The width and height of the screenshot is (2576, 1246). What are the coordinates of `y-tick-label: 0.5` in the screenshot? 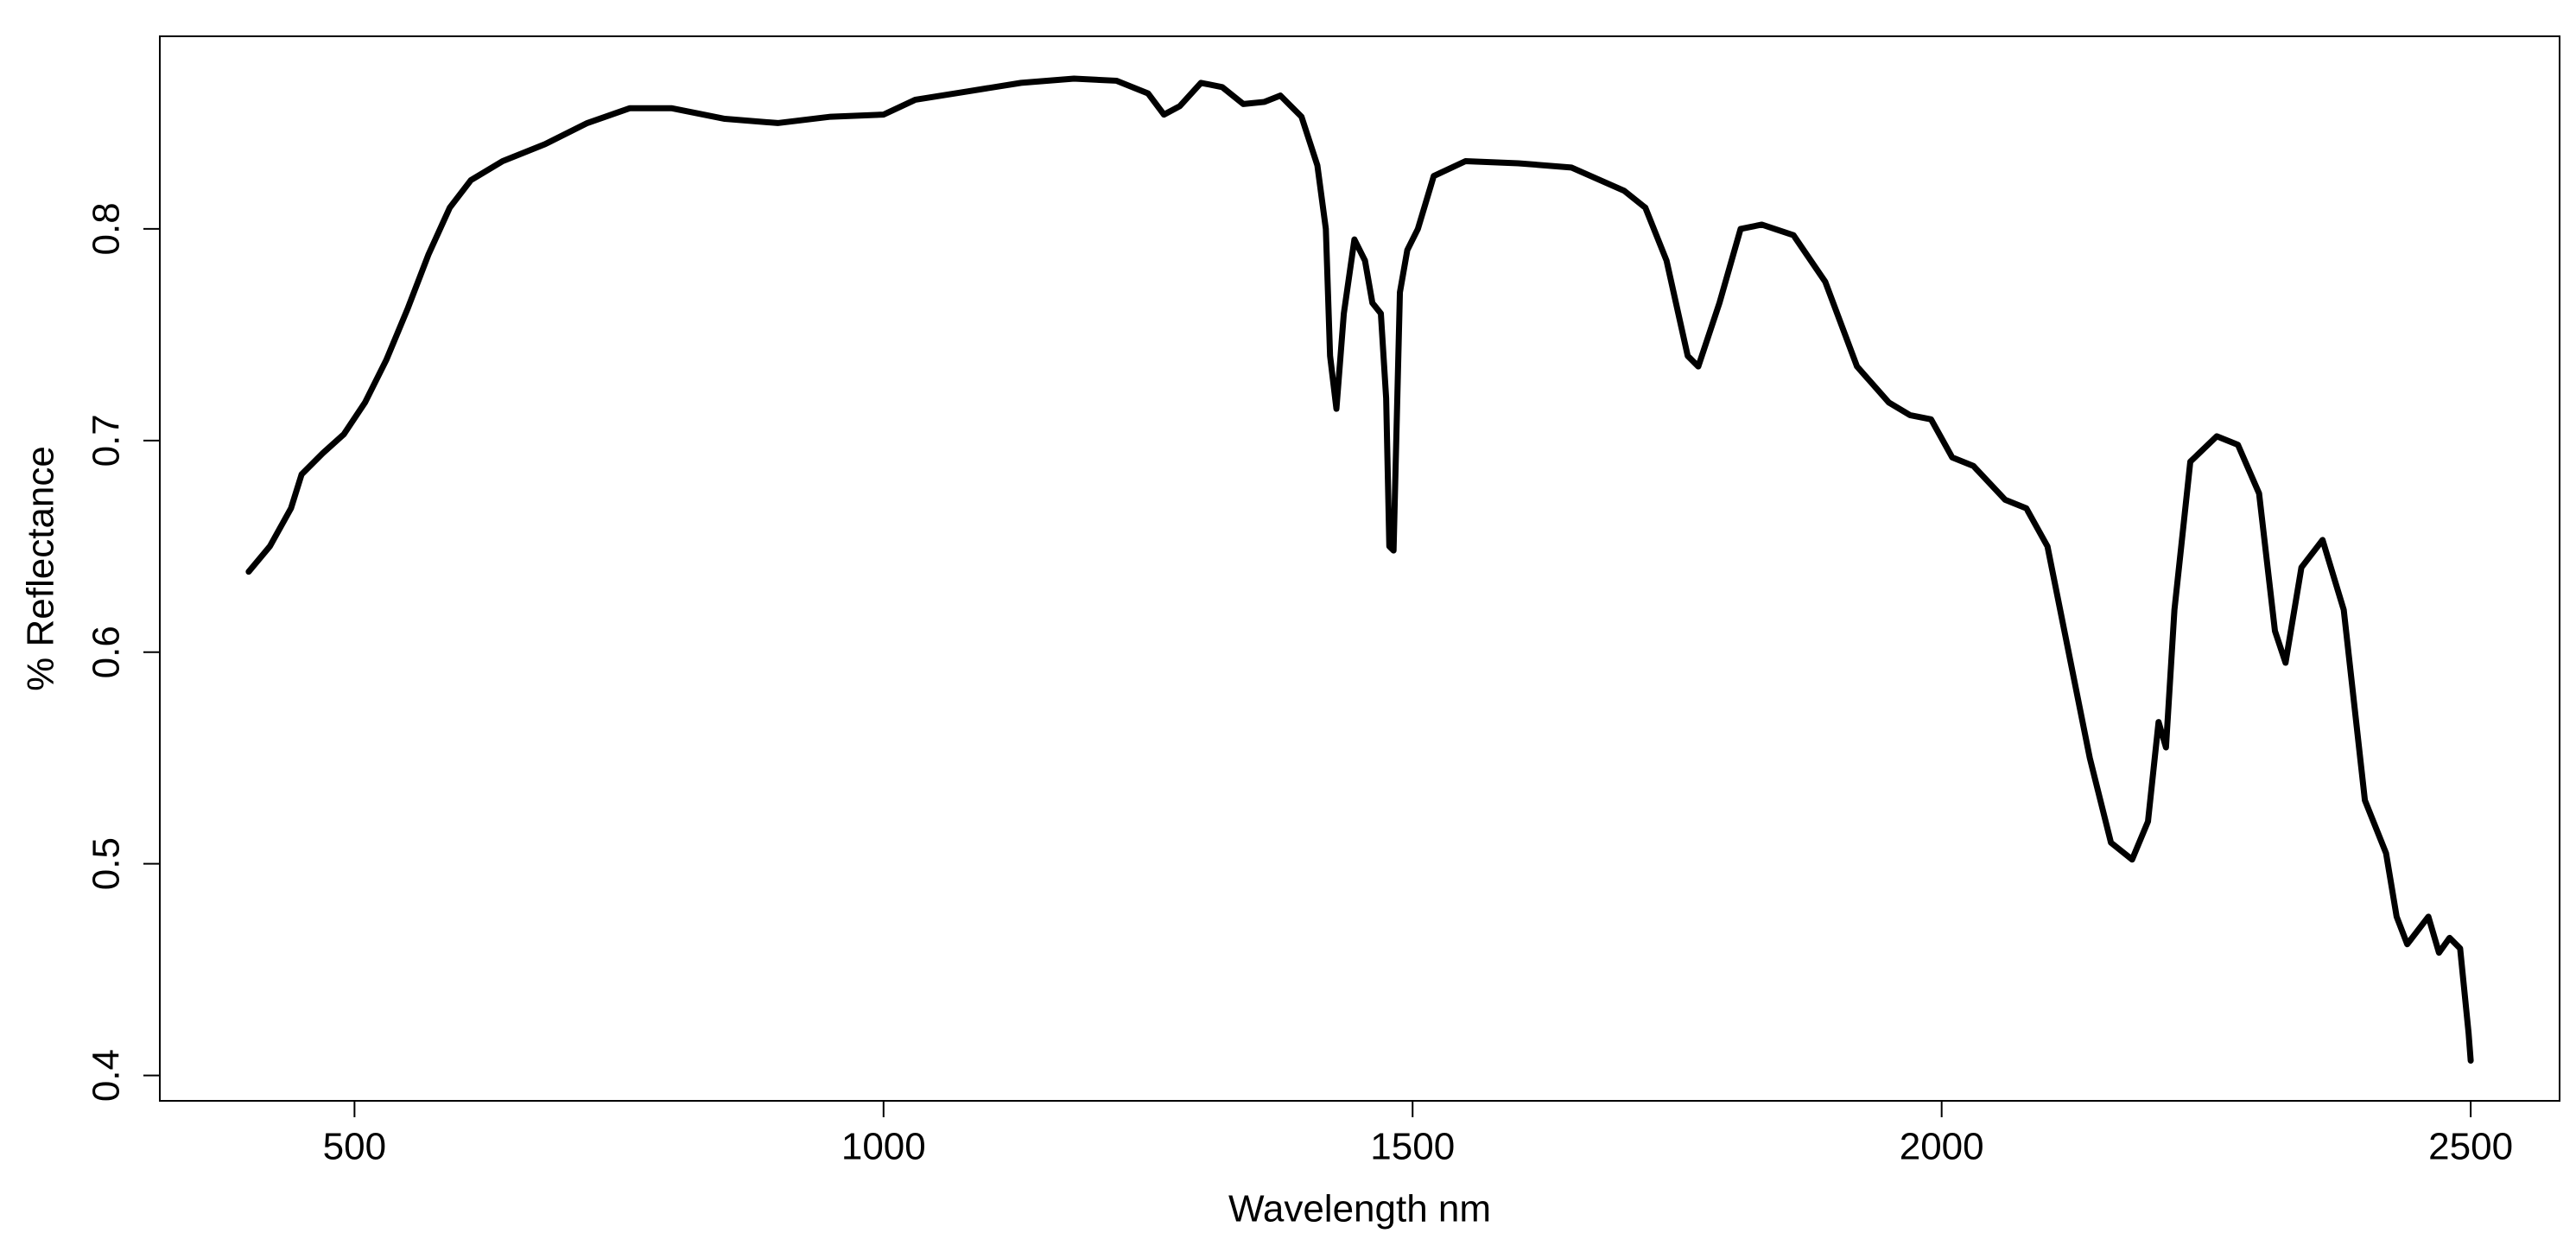 It's located at (107, 863).